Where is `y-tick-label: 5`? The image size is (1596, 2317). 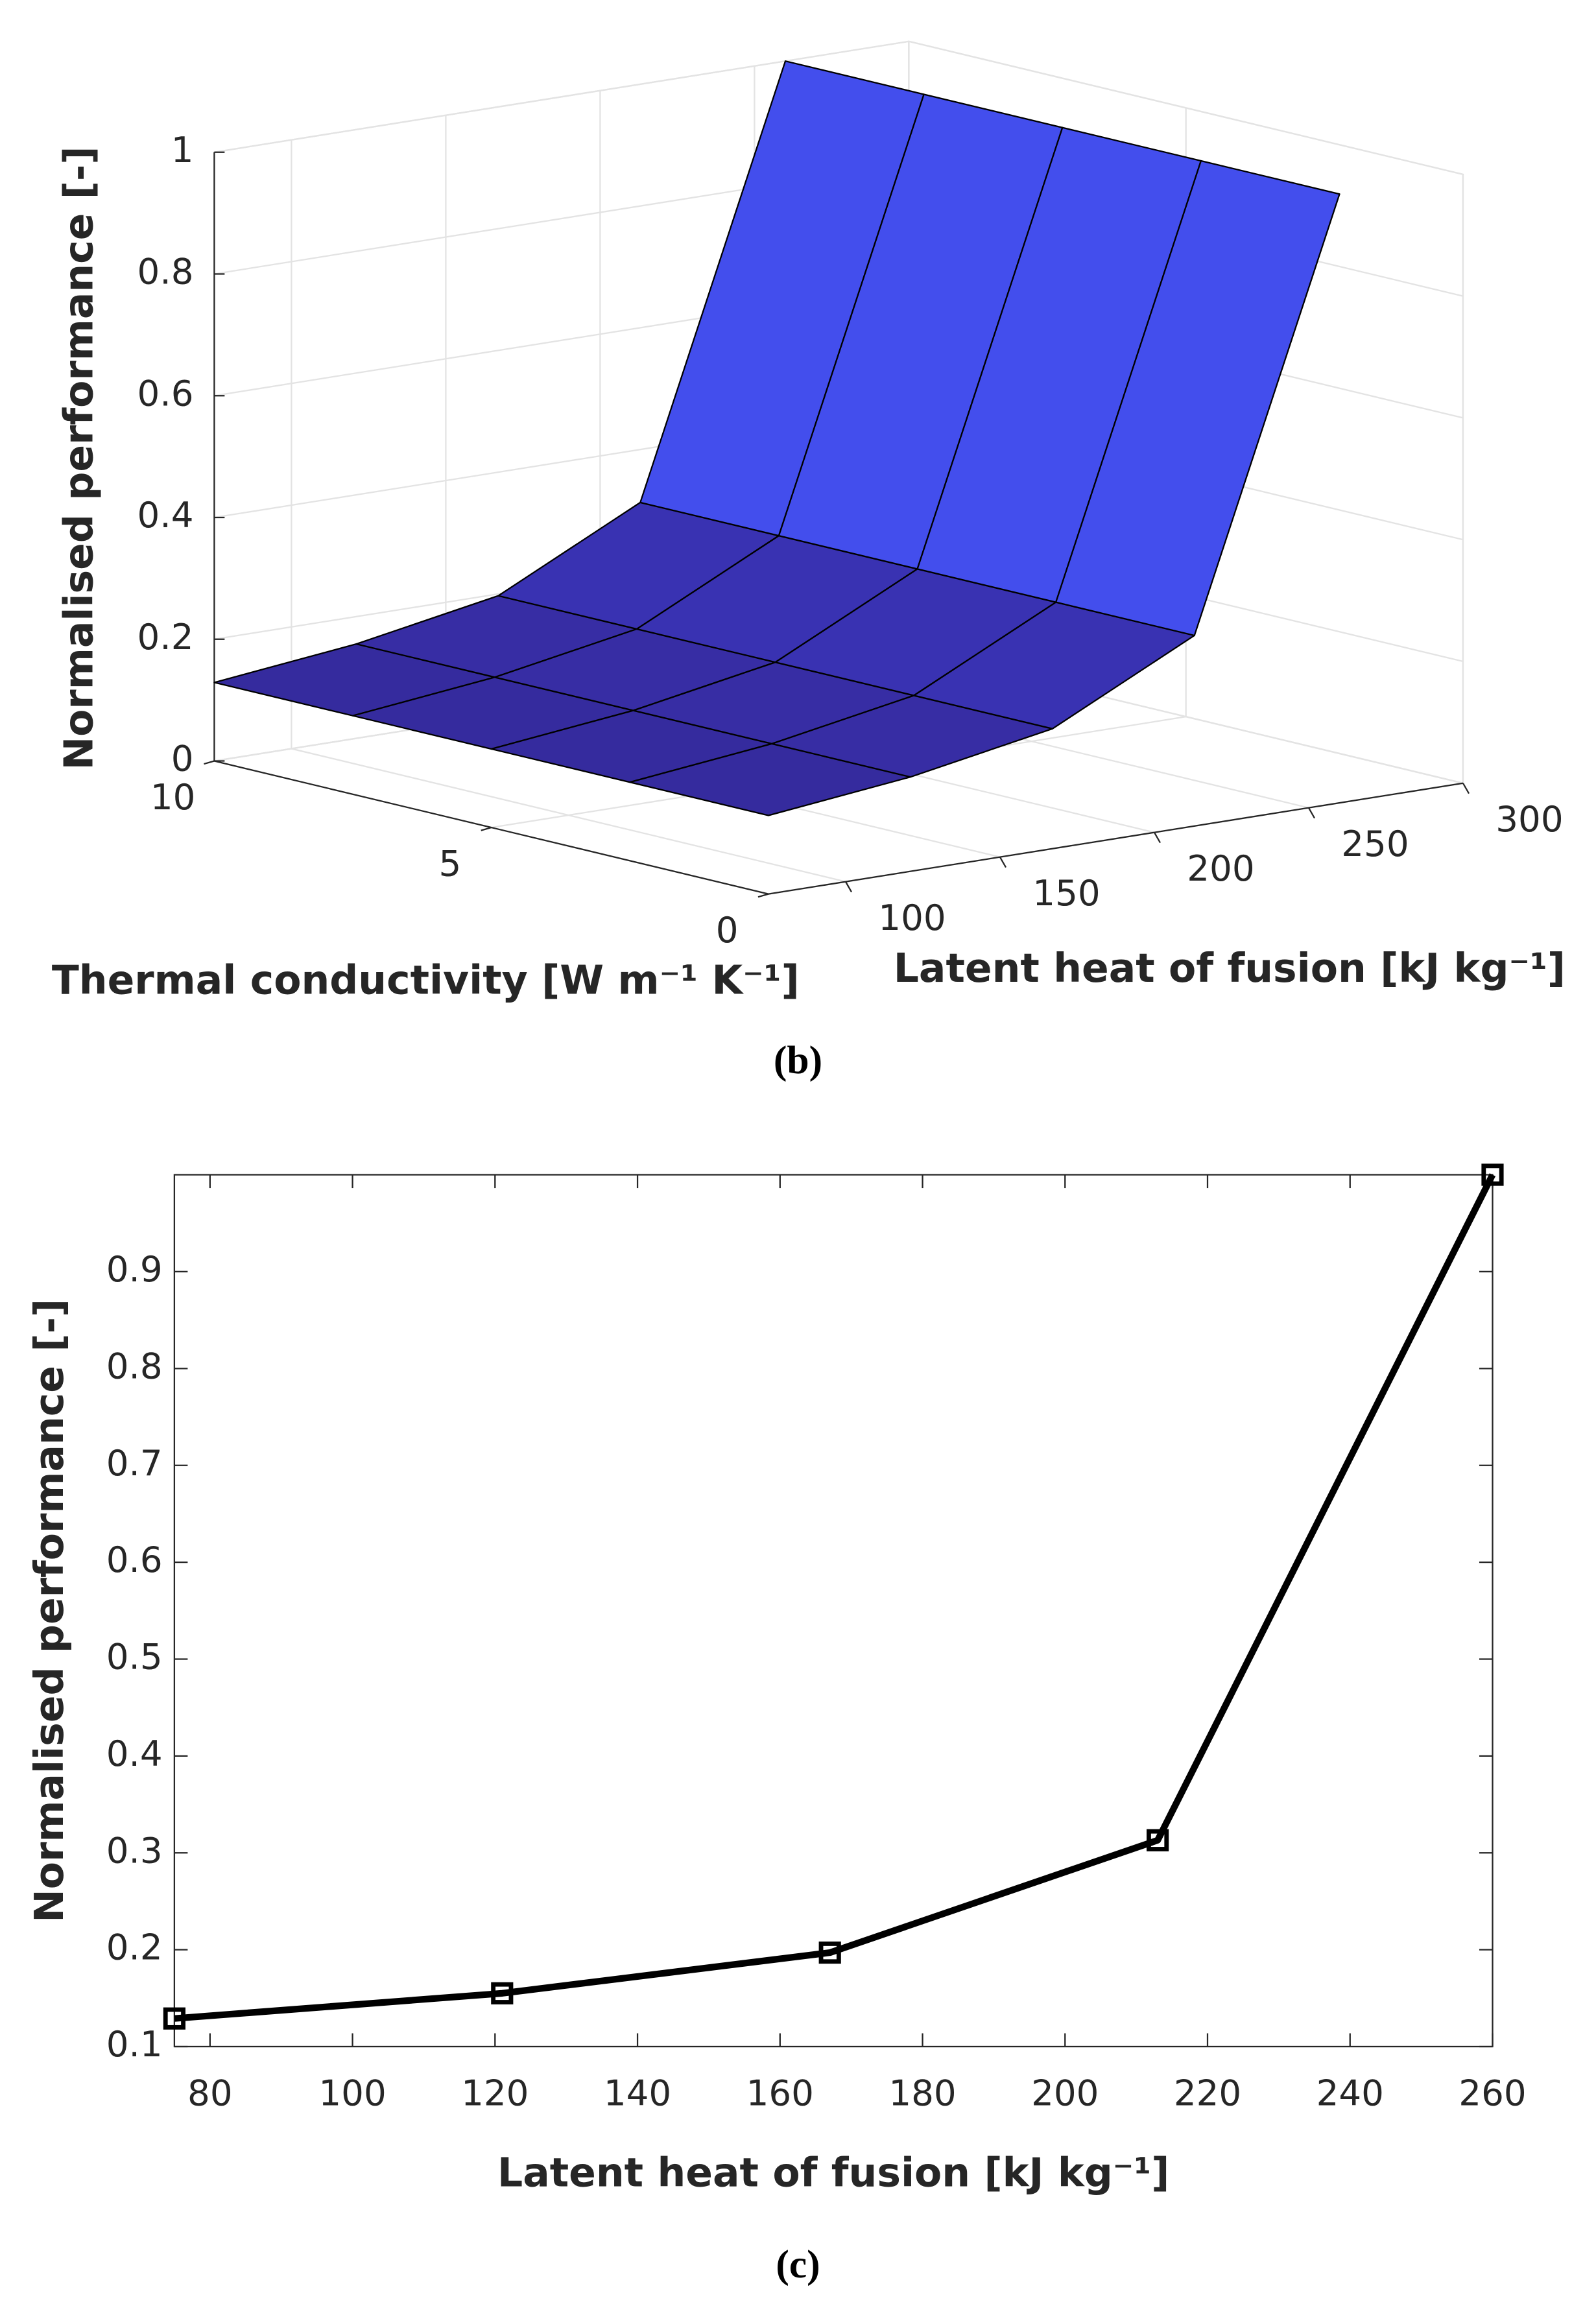
y-tick-label: 5 is located at coordinates (449, 863).